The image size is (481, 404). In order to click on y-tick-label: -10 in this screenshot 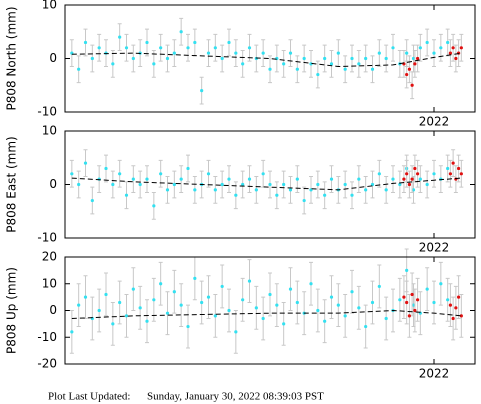, I will do `click(47, 337)`.